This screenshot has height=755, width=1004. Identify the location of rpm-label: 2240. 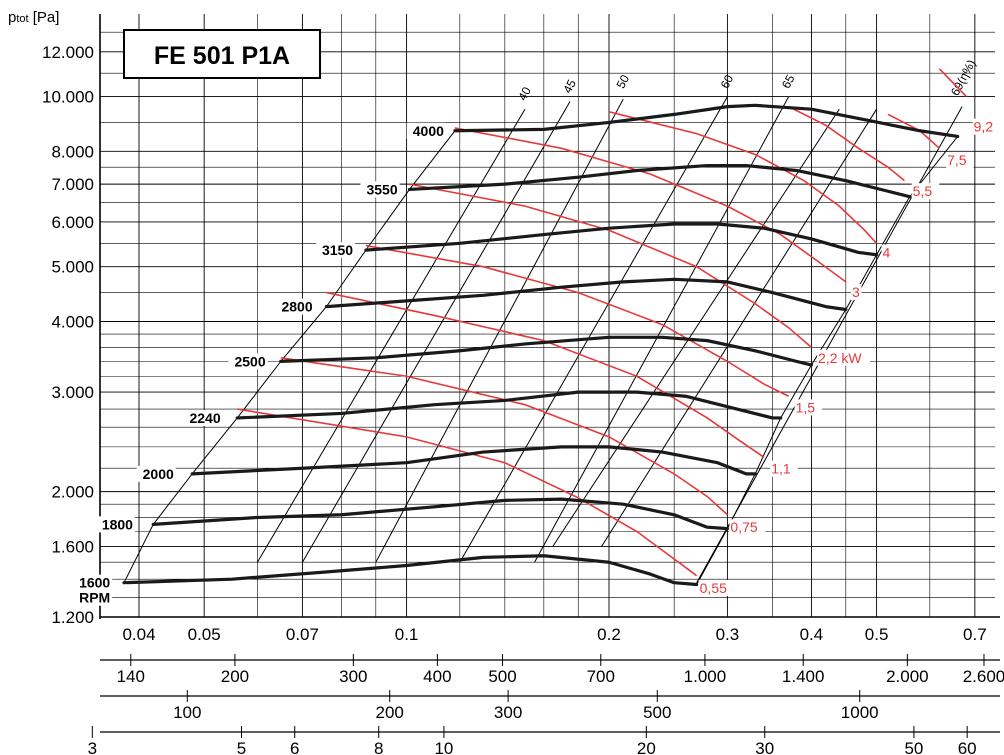
(204, 418).